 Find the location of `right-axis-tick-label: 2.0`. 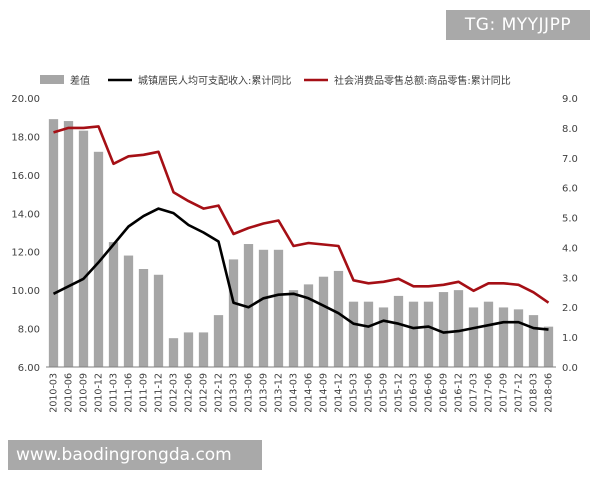

right-axis-tick-label: 2.0 is located at coordinates (570, 308).